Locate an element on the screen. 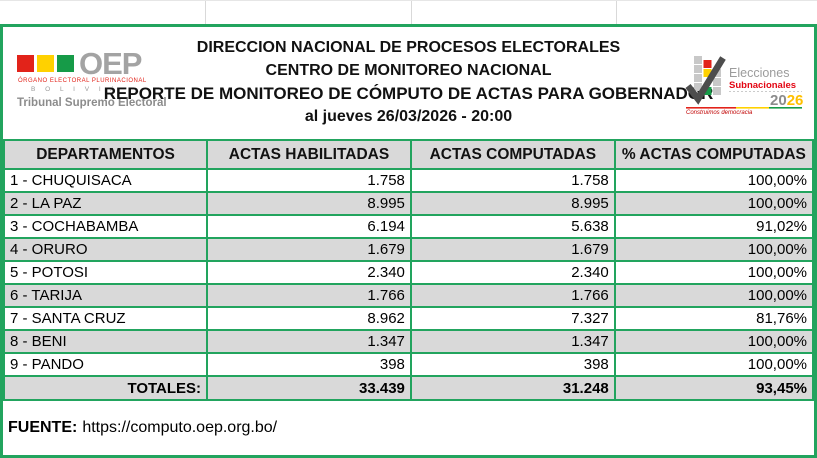 This screenshot has height=458, width=817. table-row: 9 - PANDO 398 398 100,00% is located at coordinates (408, 364).